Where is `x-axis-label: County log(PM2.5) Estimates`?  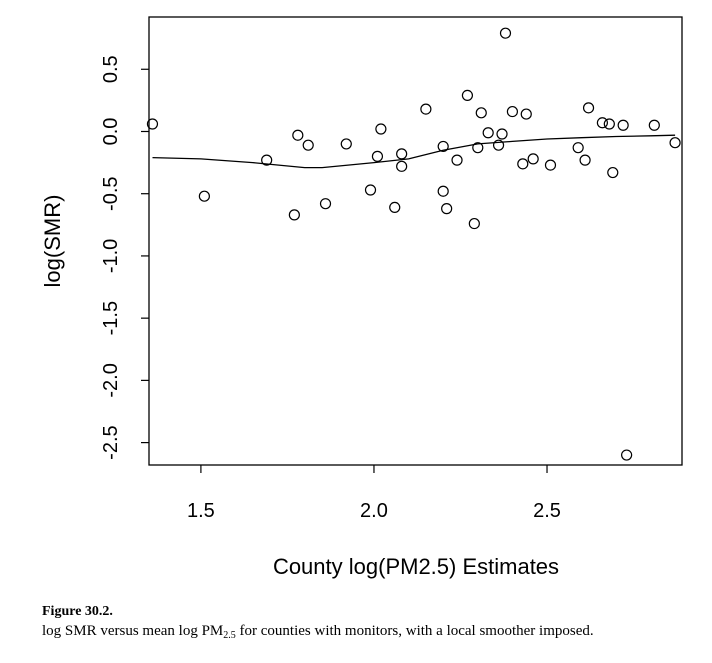 x-axis-label: County log(PM2.5) Estimates is located at coordinates (416, 566).